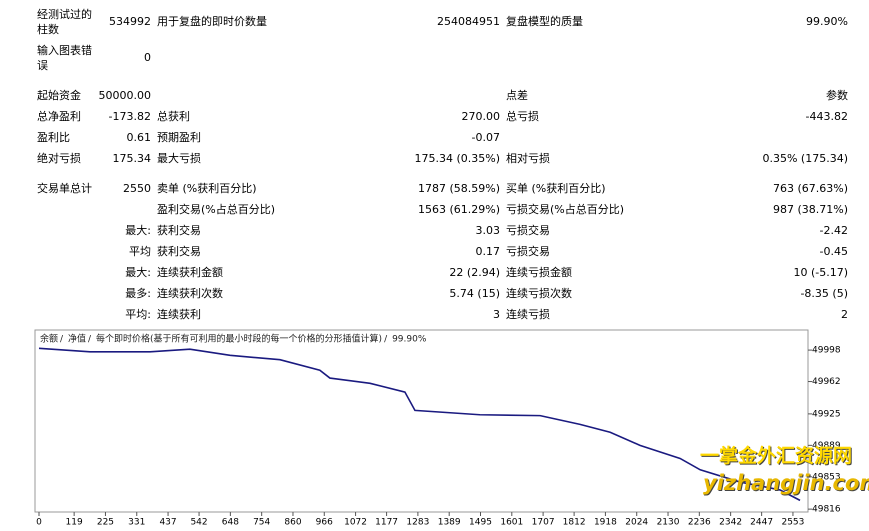 The width and height of the screenshot is (869, 531). What do you see at coordinates (474, 272) in the screenshot?
I see `report-value: 22 (2.94)` at bounding box center [474, 272].